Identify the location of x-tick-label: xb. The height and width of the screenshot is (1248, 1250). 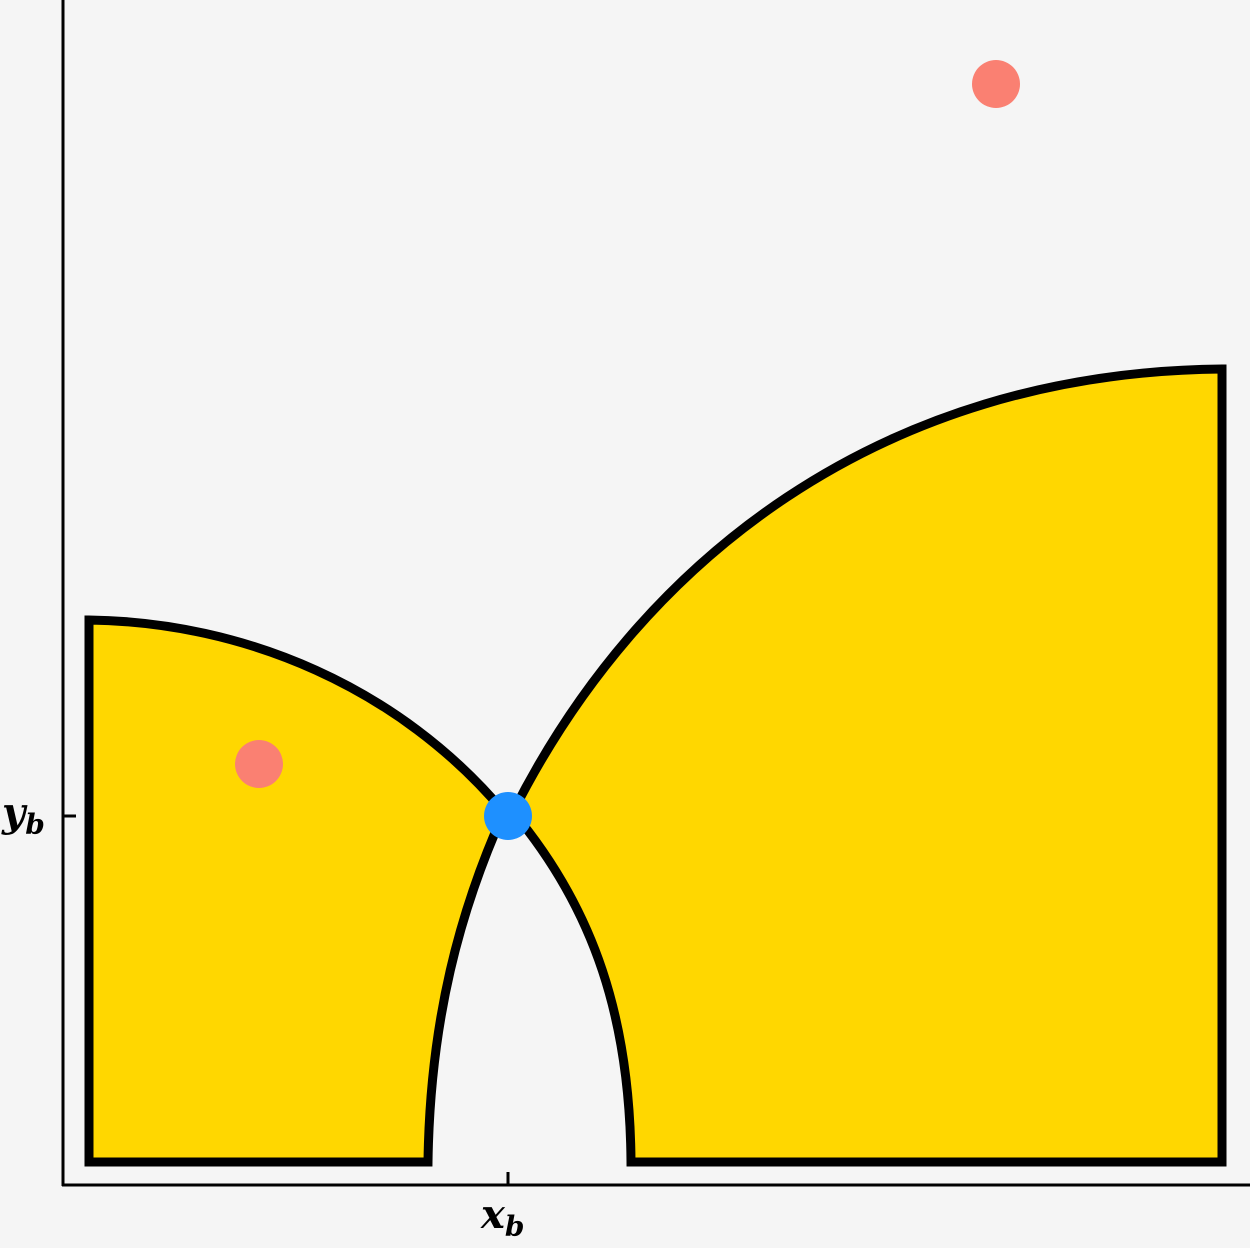
(502, 1217).